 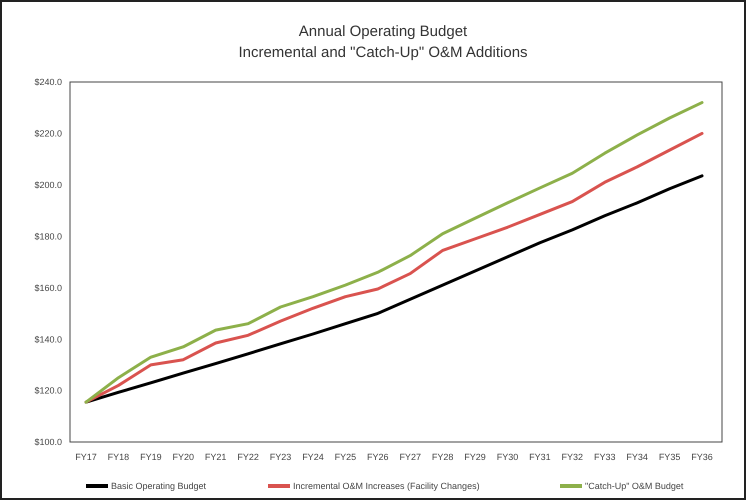 What do you see at coordinates (48, 339) in the screenshot?
I see `y-tick-label: $140.0` at bounding box center [48, 339].